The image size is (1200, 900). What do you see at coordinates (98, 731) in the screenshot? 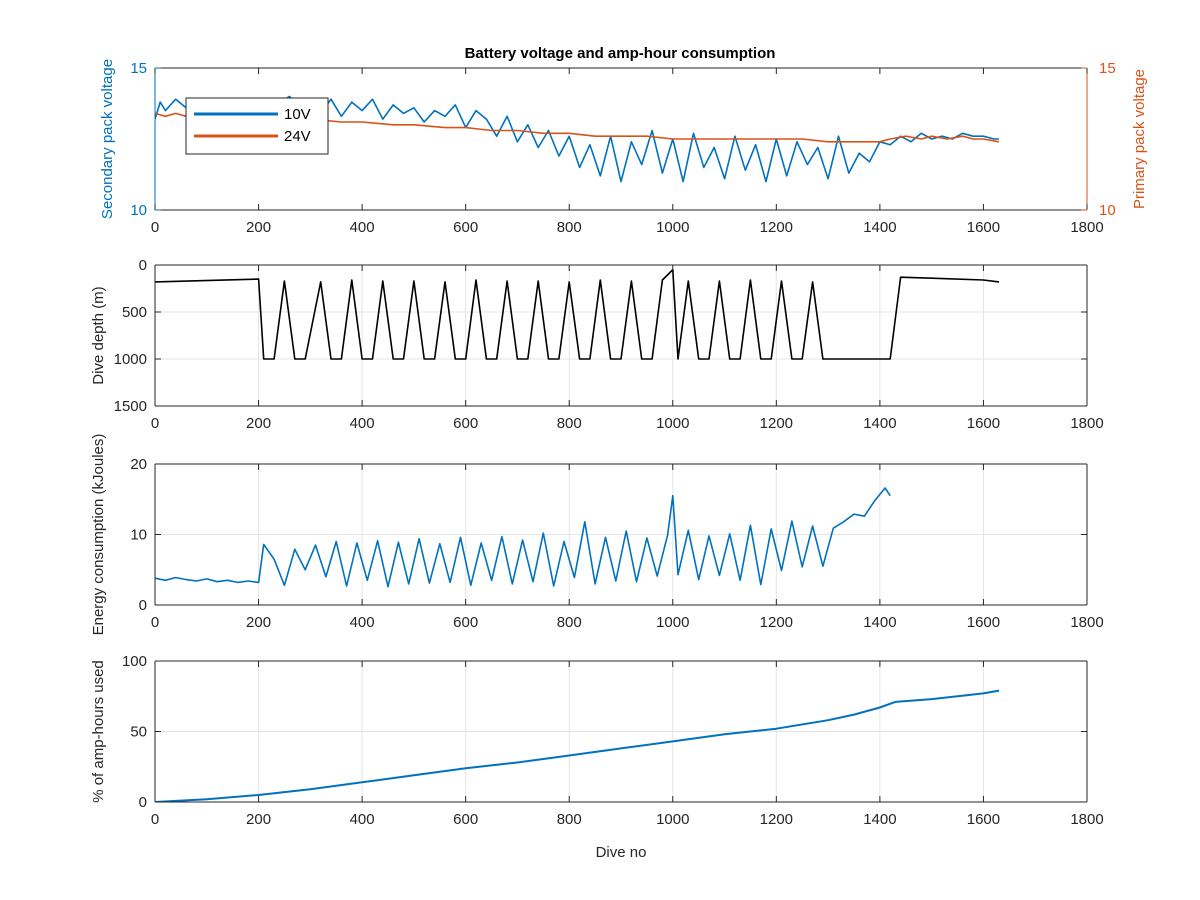
I see `y-axis-label-amphours: % of amp-hours used` at bounding box center [98, 731].